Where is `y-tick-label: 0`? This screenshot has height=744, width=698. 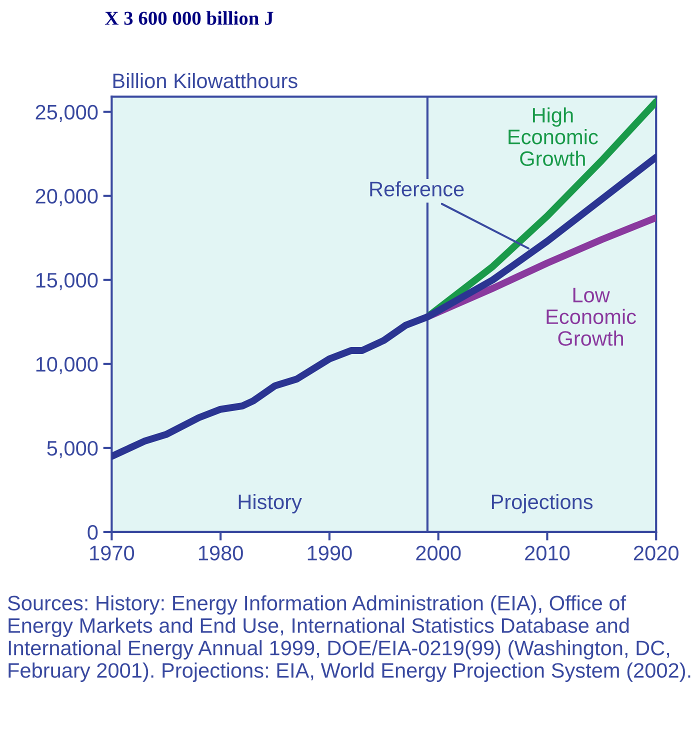 y-tick-label: 0 is located at coordinates (93, 532).